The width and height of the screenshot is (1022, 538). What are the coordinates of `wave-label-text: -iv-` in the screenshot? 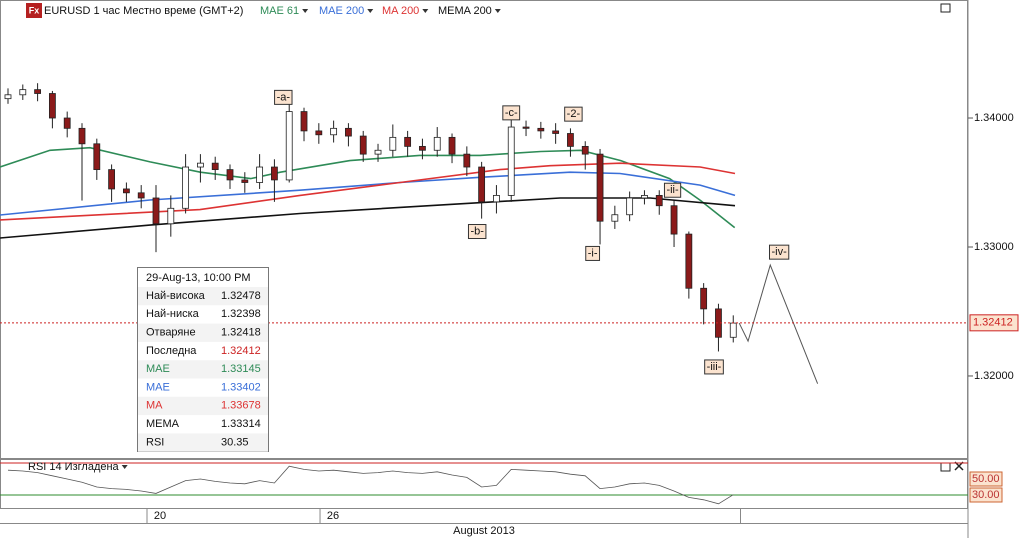 It's located at (779, 252).